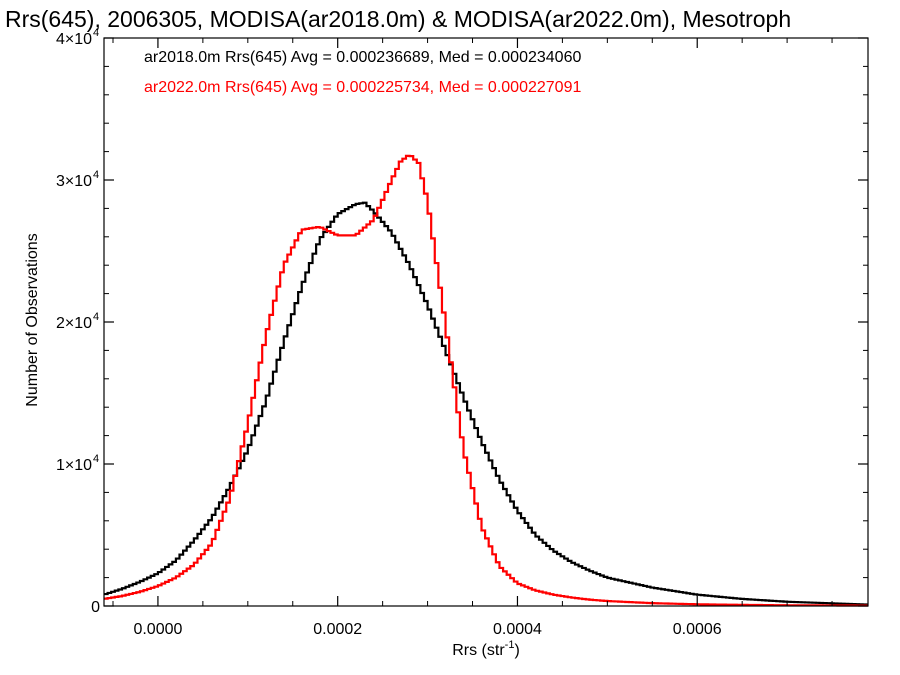 This screenshot has width=900, height=675. I want to click on y-tick-label: 3×10, so click(74, 181).